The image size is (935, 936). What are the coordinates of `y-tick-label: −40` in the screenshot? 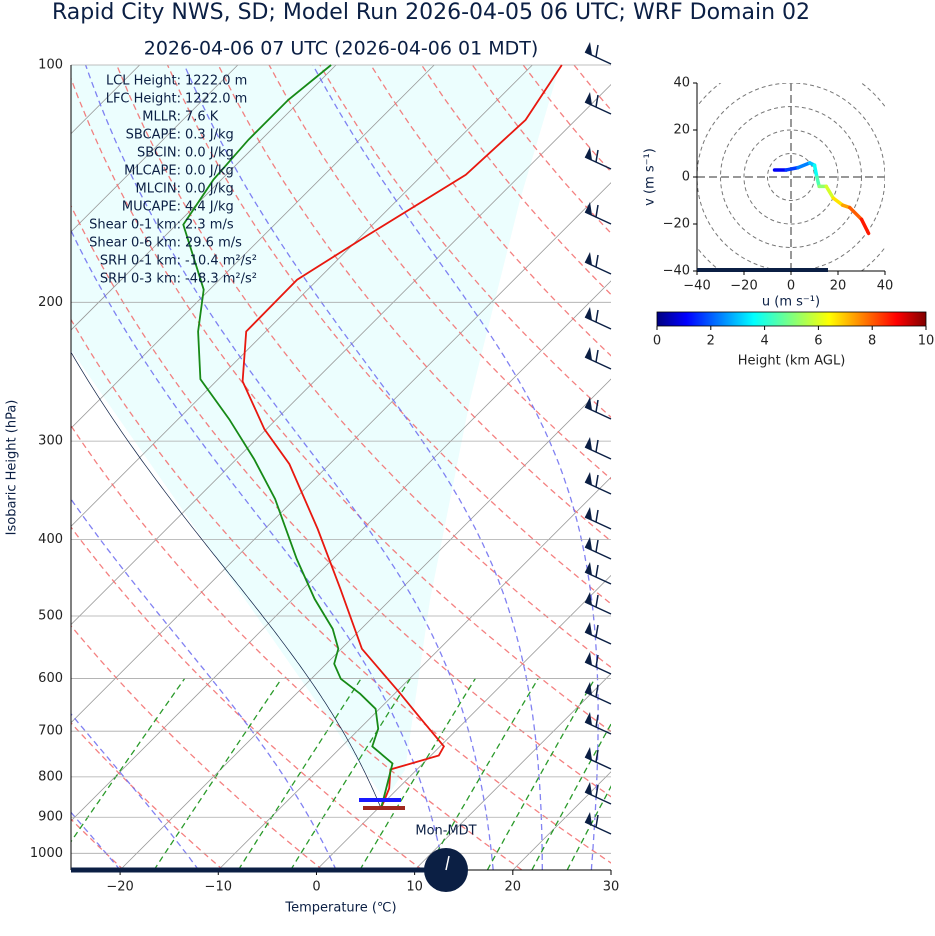 It's located at (676, 271).